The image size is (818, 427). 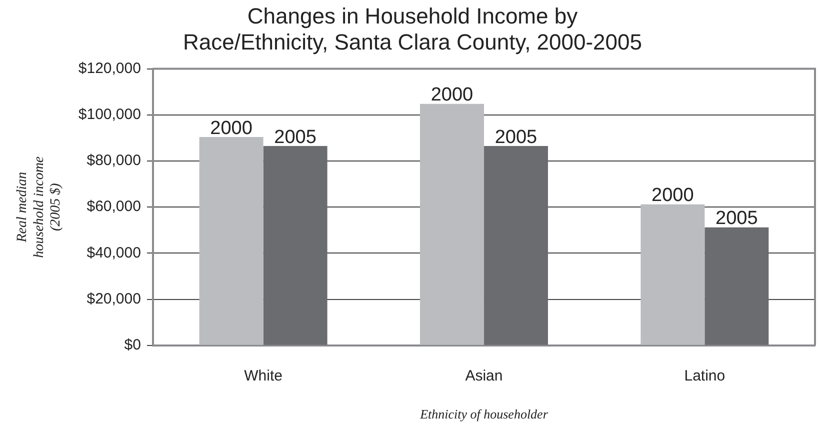 I want to click on x-tick-label: White, so click(x=263, y=376).